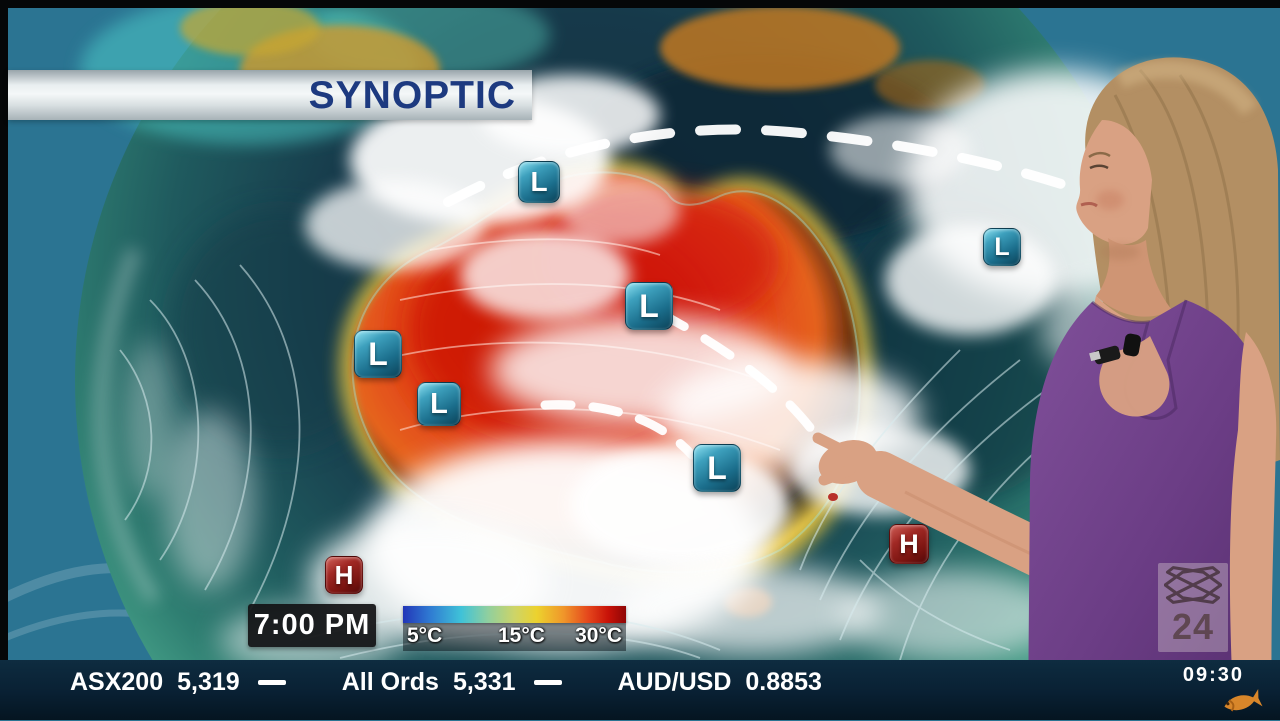 This screenshot has width=1280, height=721. What do you see at coordinates (521, 635) in the screenshot?
I see `legend-tick-mid: 15°C` at bounding box center [521, 635].